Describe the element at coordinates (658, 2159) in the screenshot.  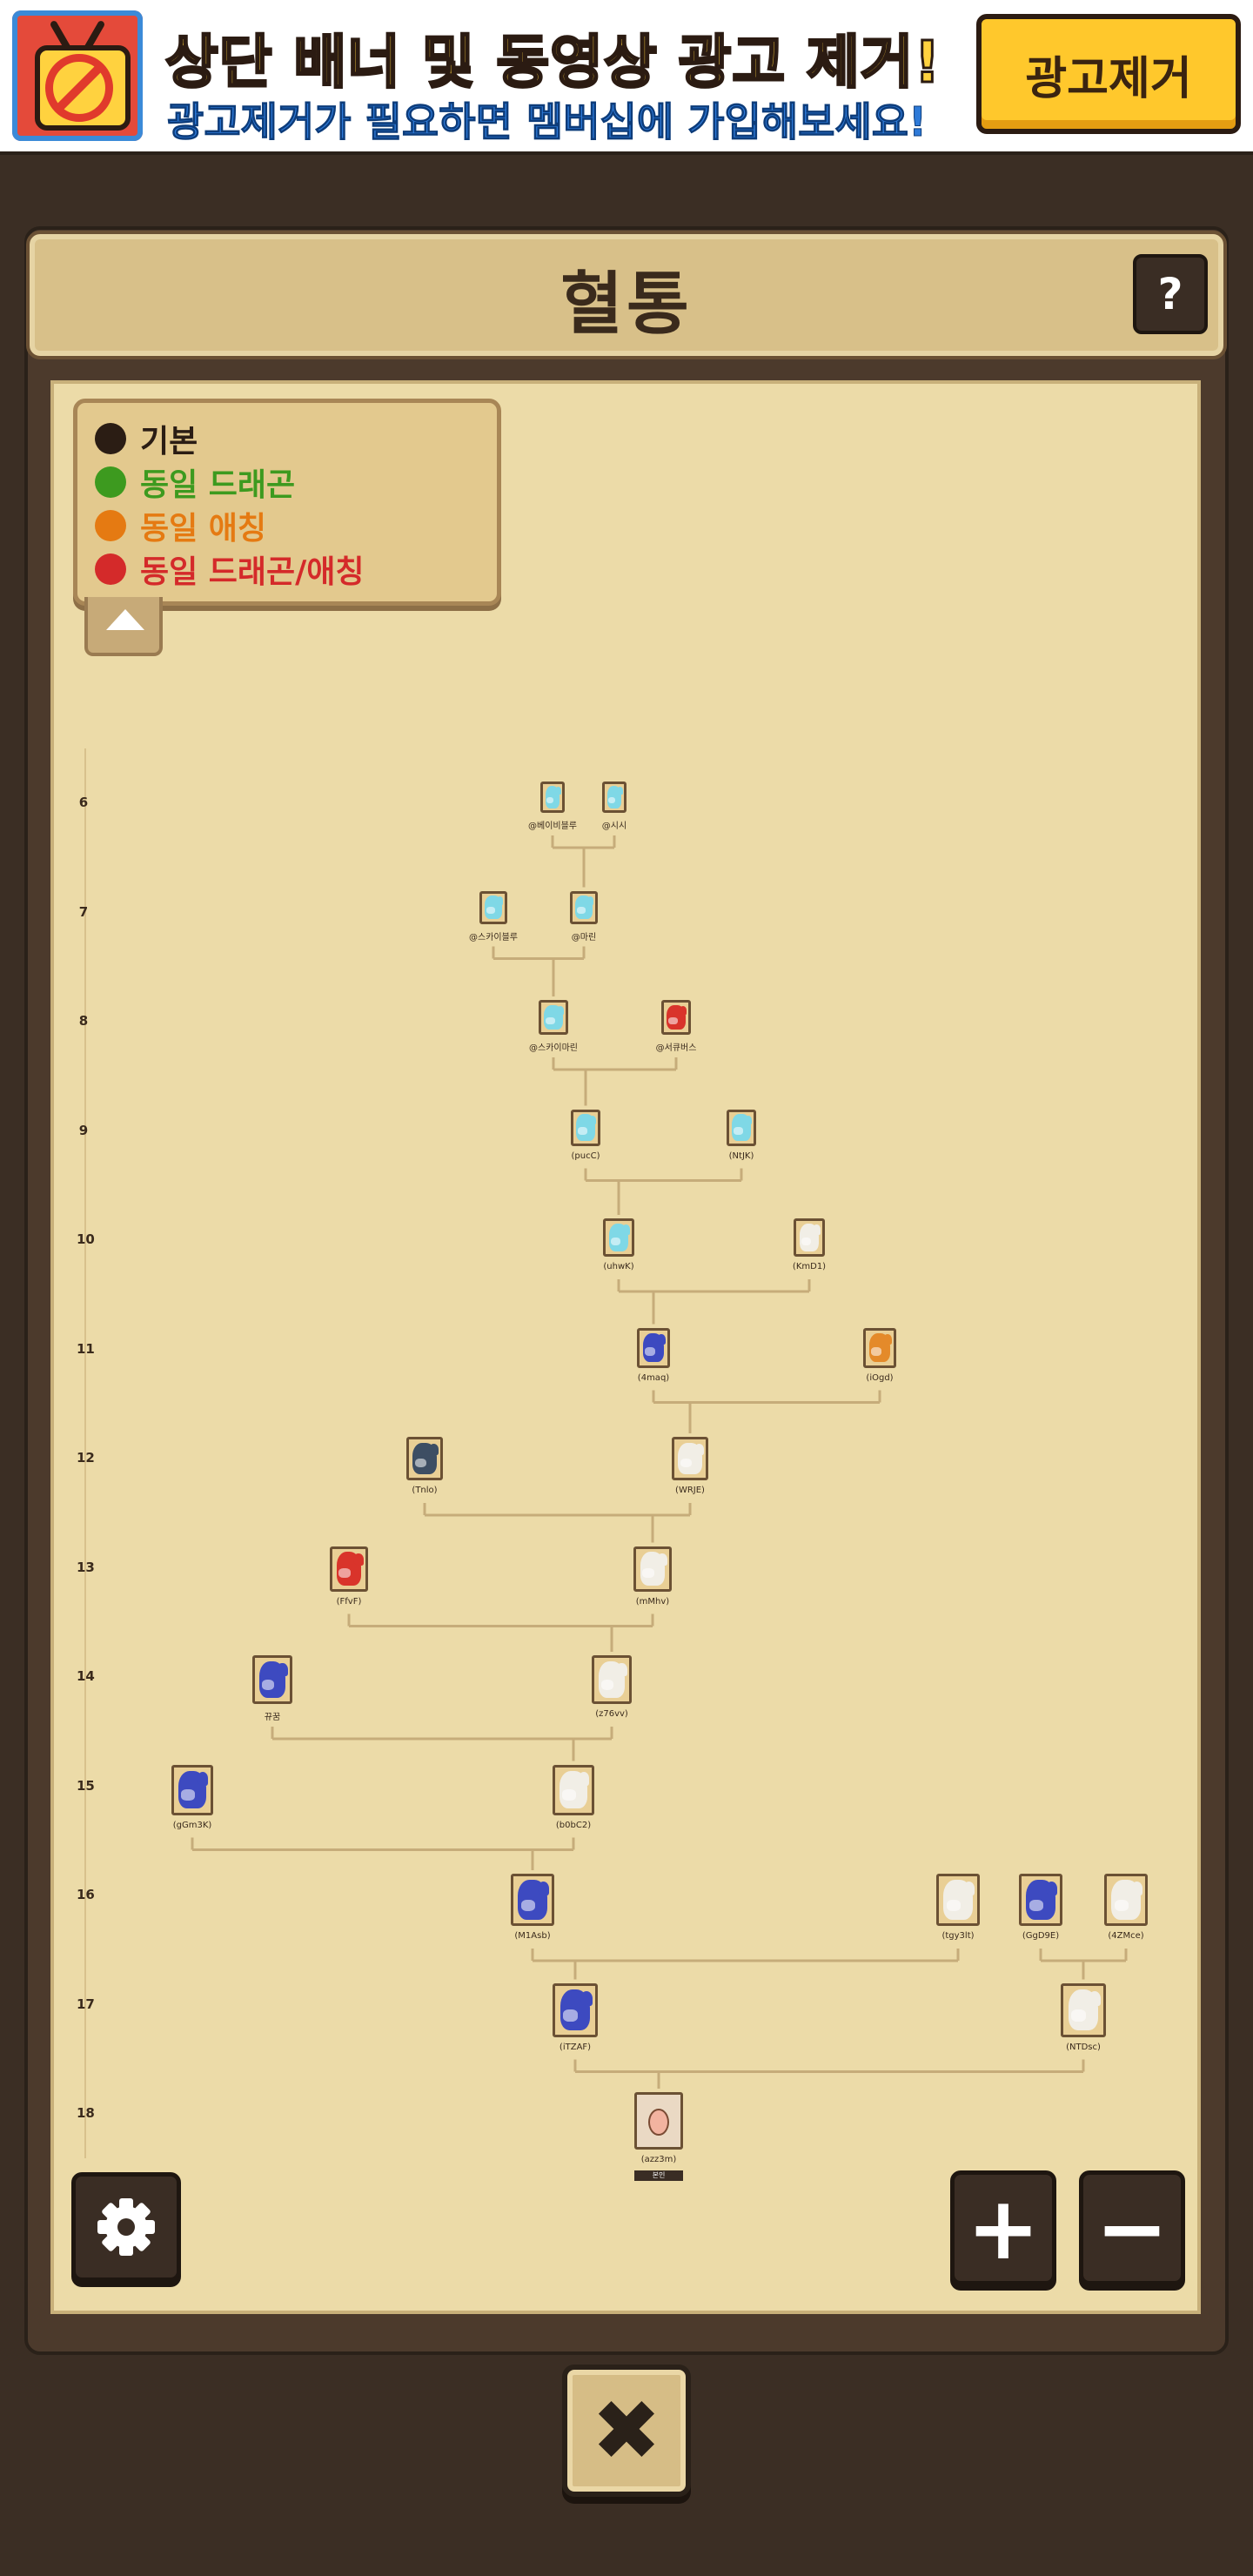
I see `dragon-node-label: (azz3m)` at that location.